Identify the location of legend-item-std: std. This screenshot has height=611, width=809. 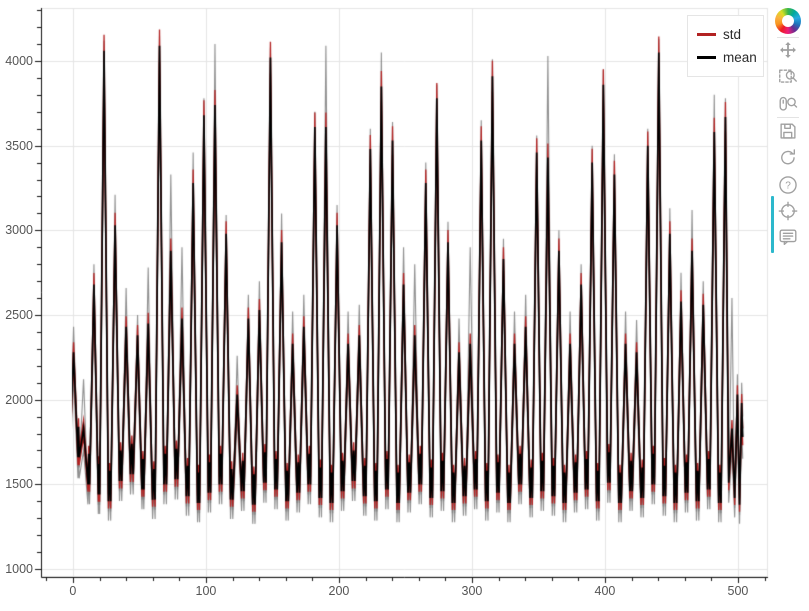
(730, 34).